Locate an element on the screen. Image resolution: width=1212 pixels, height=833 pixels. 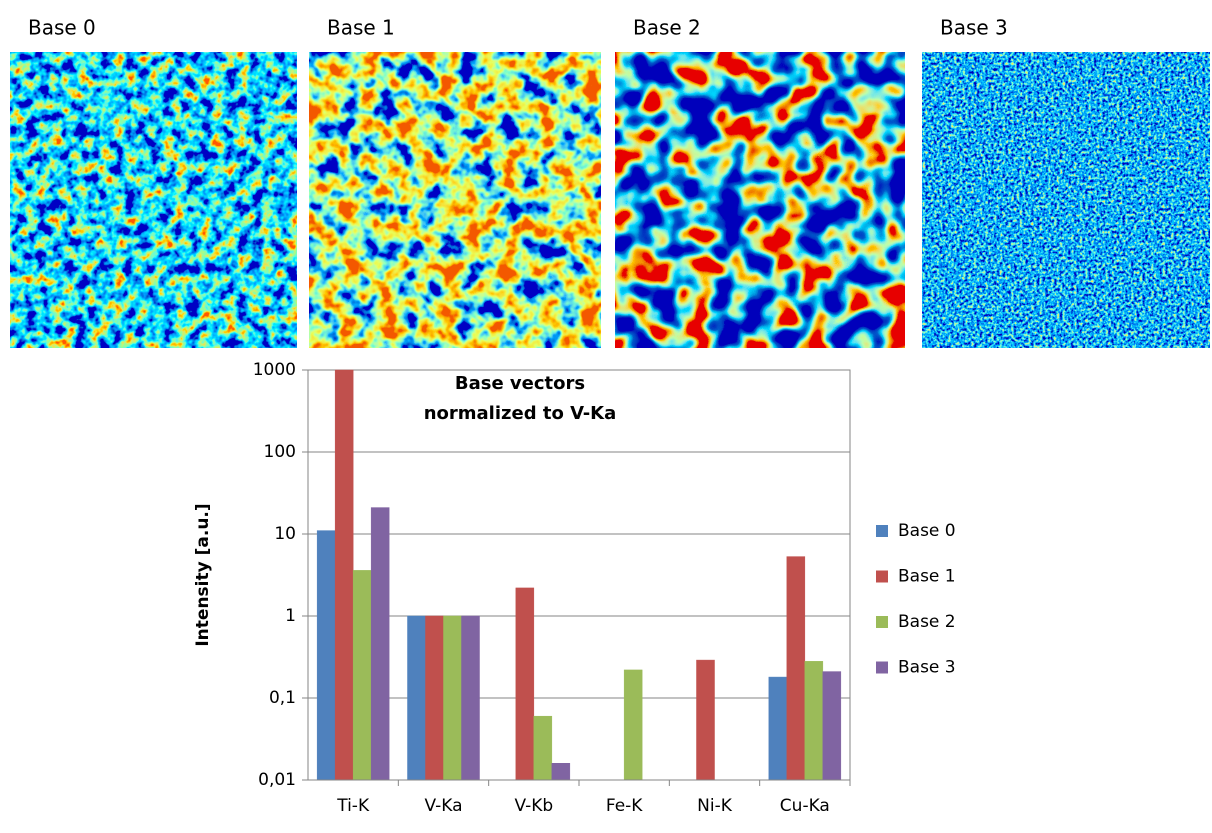
y-tick-label: 100 is located at coordinates (280, 452).